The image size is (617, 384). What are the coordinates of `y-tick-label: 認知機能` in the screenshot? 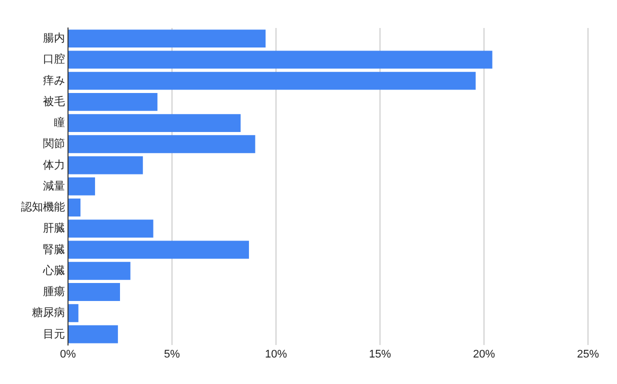 It's located at (43, 207).